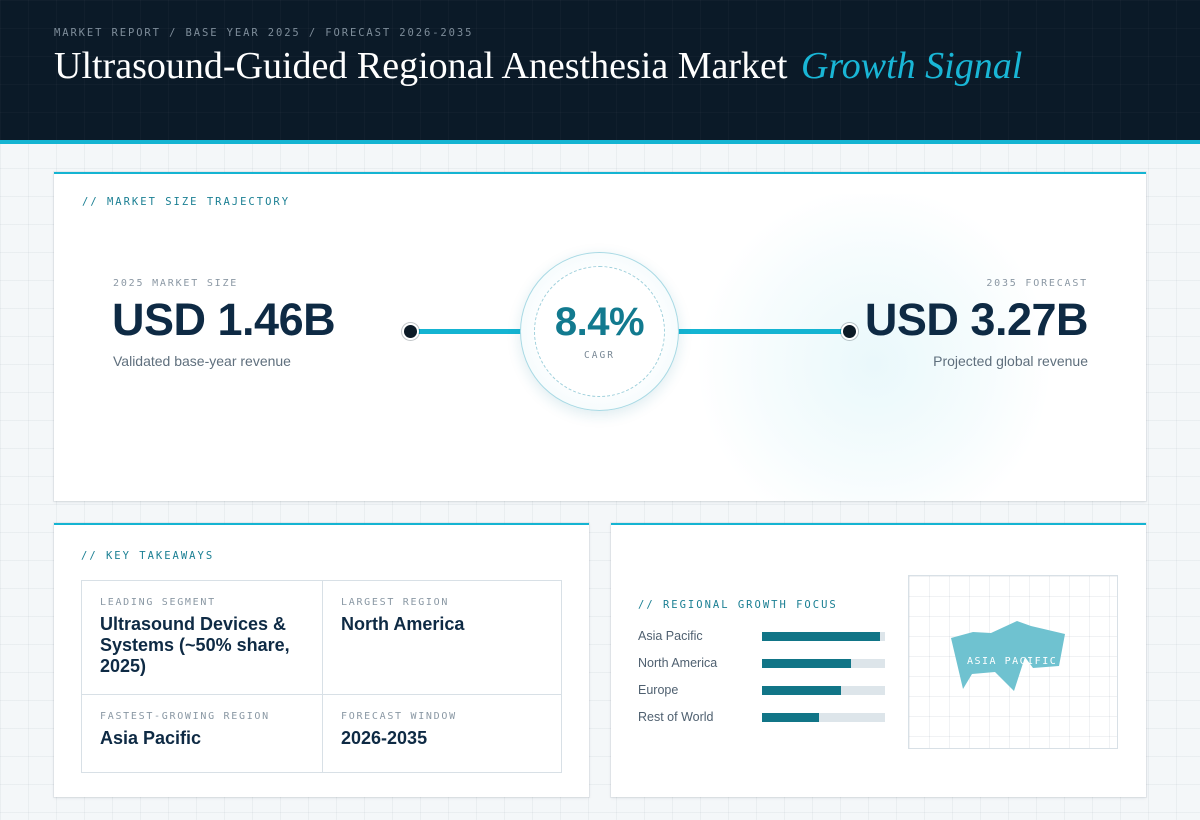 The width and height of the screenshot is (1200, 820). I want to click on region-bar-label: Rest of World, so click(676, 717).